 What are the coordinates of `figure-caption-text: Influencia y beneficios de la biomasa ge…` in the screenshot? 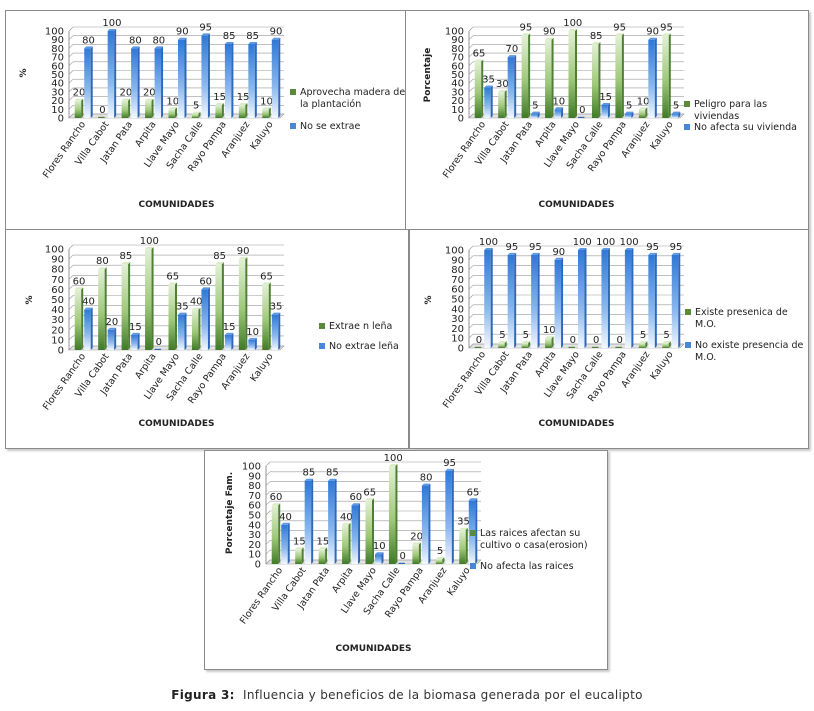 It's located at (442, 695).